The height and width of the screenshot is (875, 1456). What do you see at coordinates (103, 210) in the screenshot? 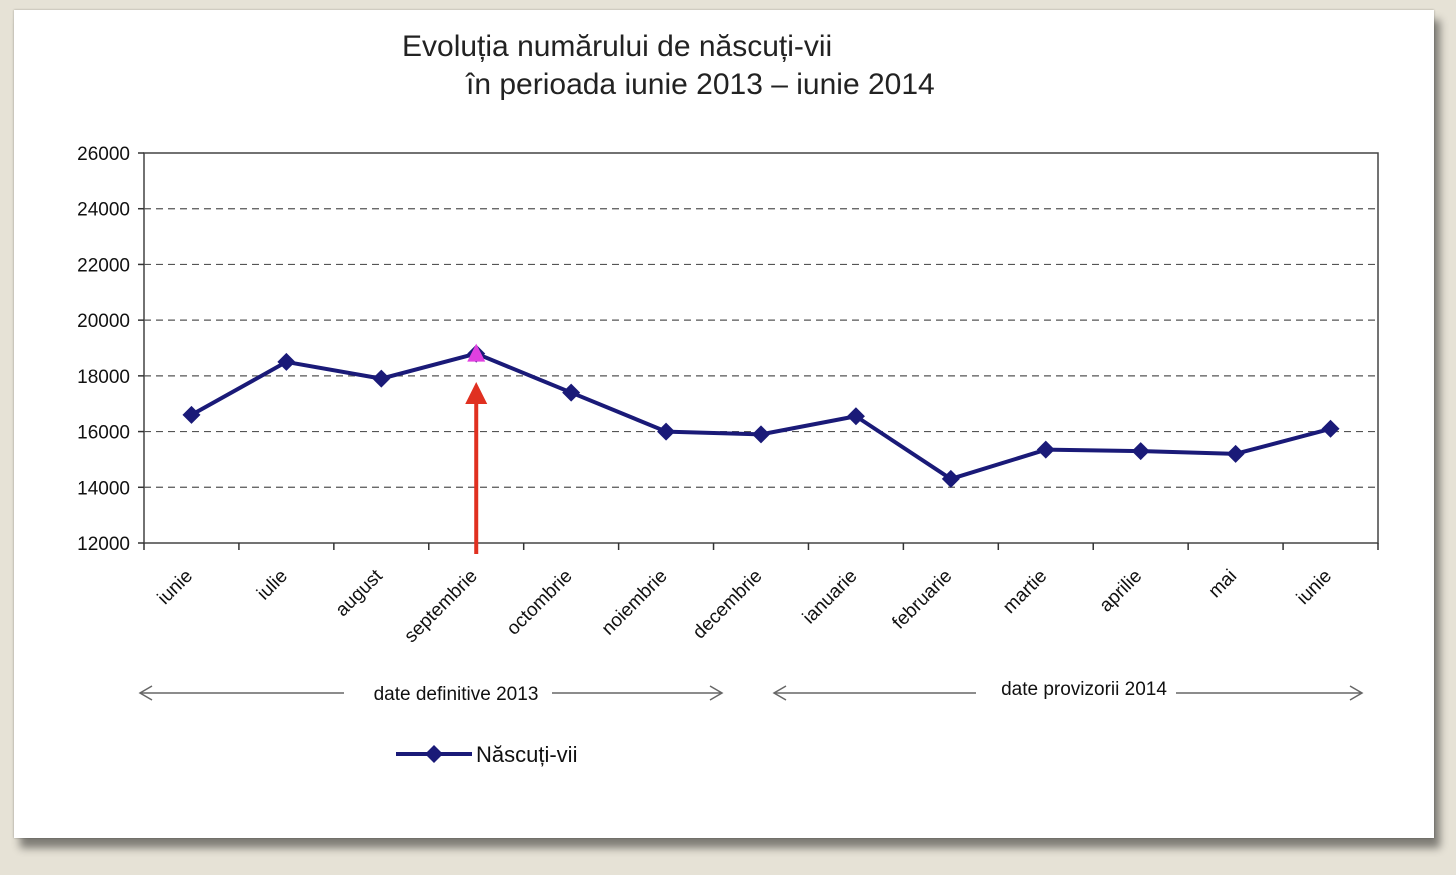
I see `y-tick-label: 24000` at bounding box center [103, 210].